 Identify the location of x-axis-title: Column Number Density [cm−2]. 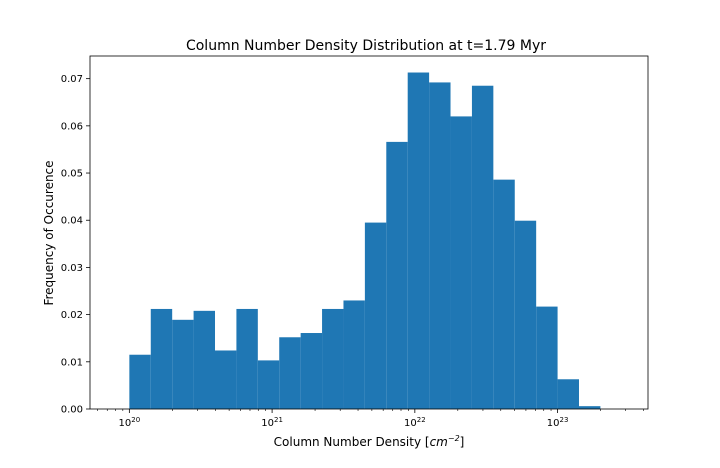
(369, 441).